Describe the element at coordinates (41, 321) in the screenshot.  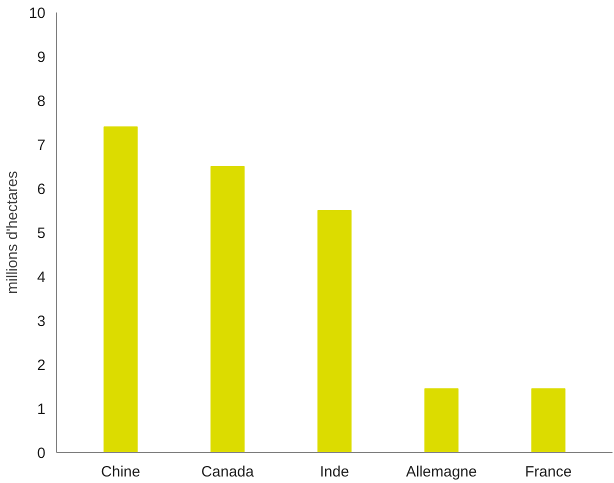
I see `y-tick-label: 3` at that location.